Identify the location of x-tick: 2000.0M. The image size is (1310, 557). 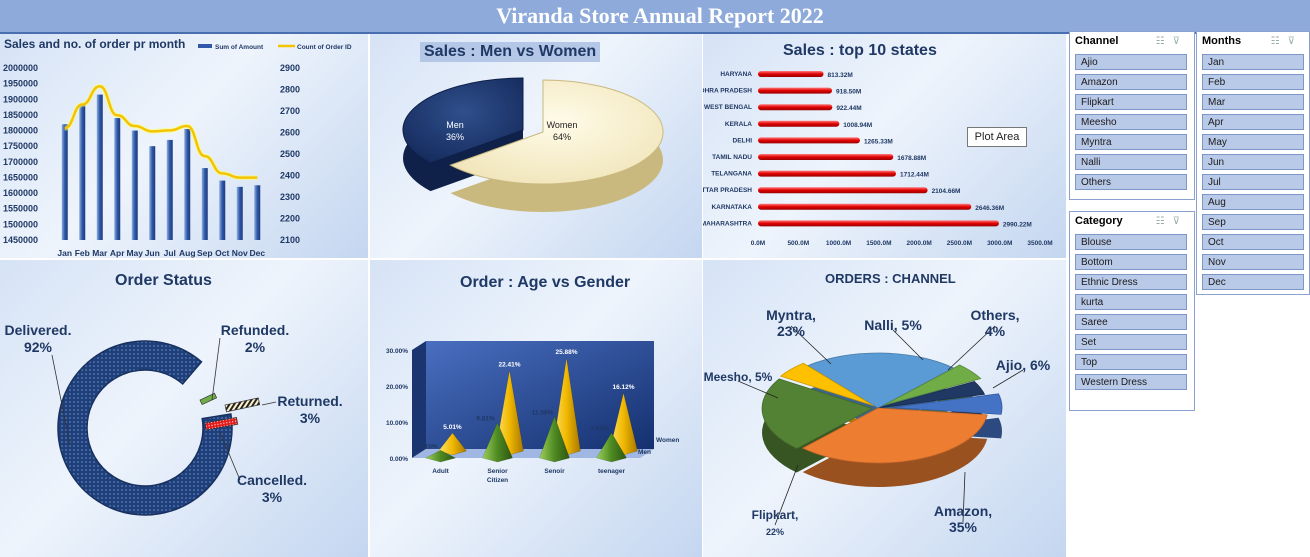
(918, 243).